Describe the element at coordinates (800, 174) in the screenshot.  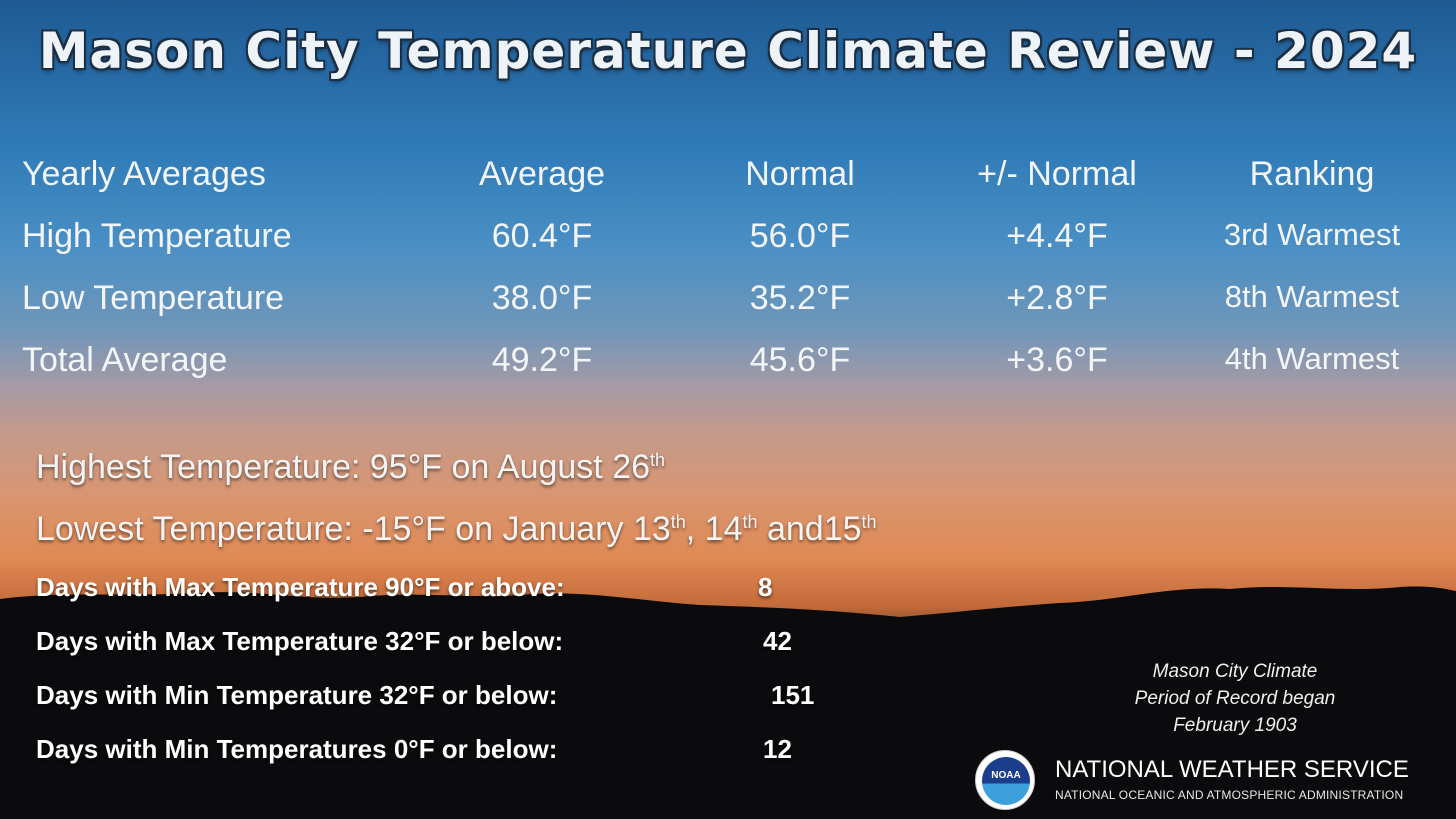
I see `header-normal: Normal` at that location.